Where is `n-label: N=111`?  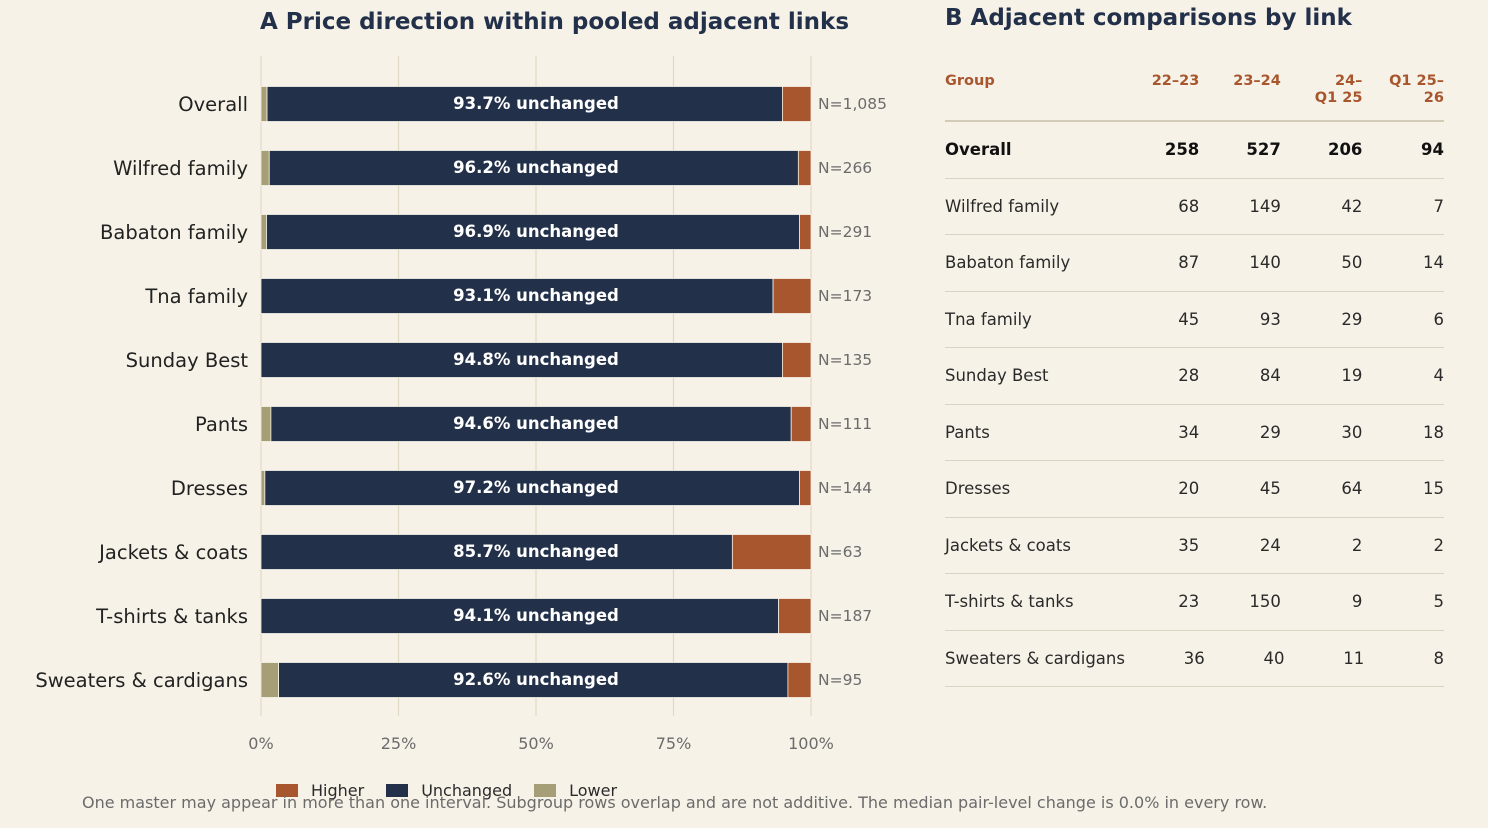 n-label: N=111 is located at coordinates (845, 424).